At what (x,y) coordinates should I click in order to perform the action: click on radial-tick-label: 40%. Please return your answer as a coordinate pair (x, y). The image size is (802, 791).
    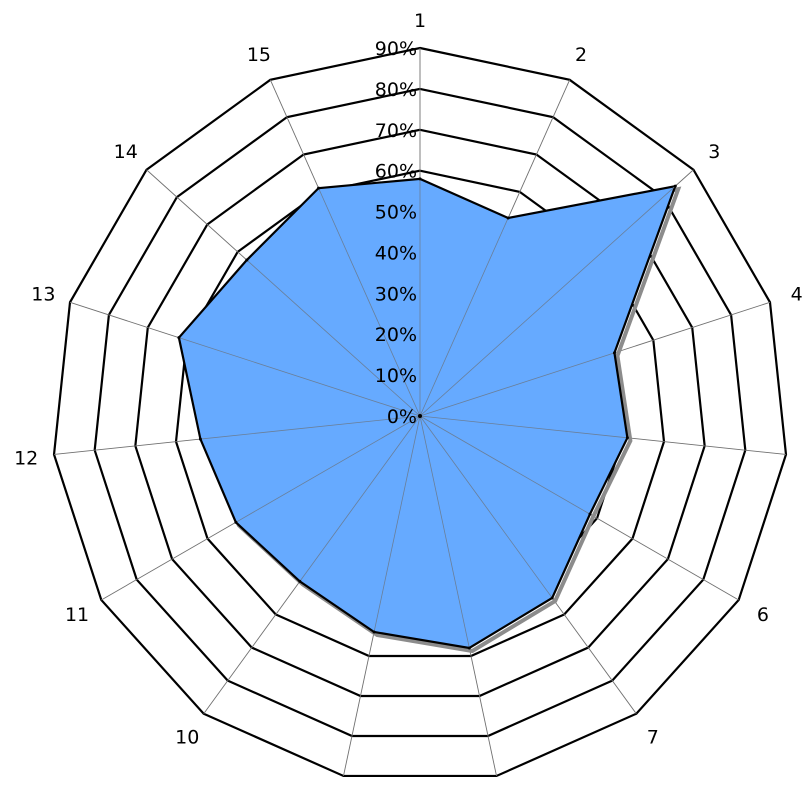
    Looking at the image, I should click on (396, 253).